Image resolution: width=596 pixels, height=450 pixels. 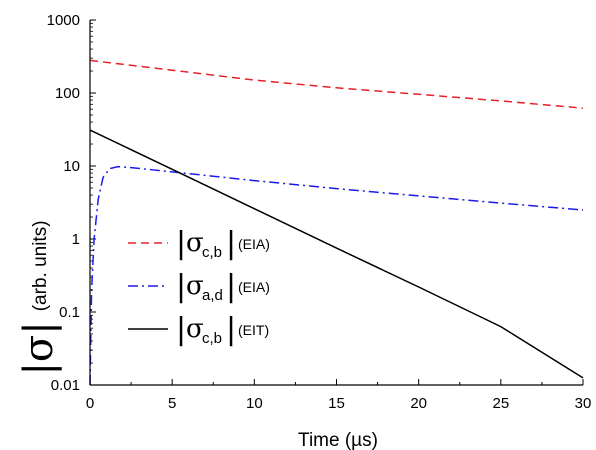 What do you see at coordinates (67, 93) in the screenshot?
I see `y-tick-label: 100` at bounding box center [67, 93].